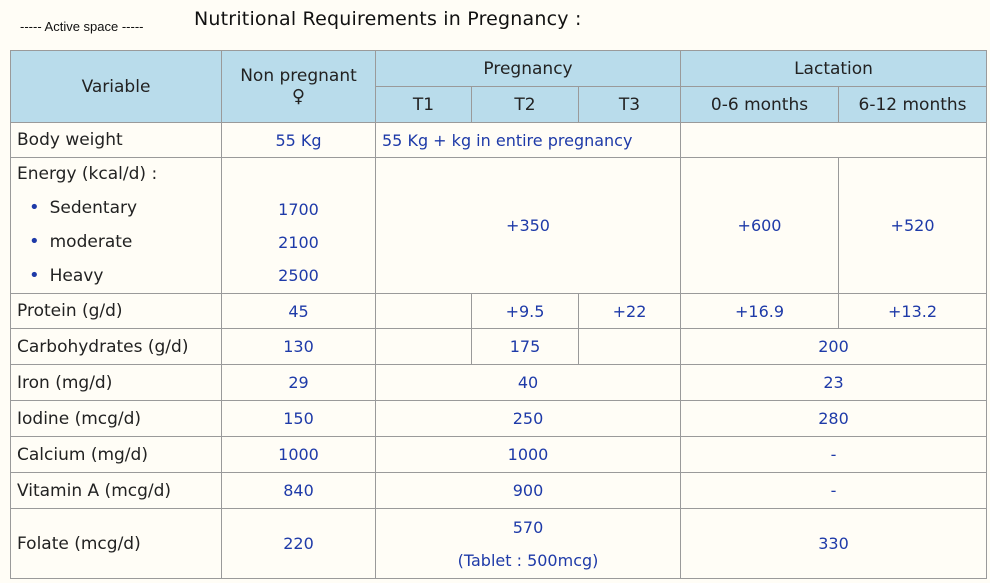 Image resolution: width=990 pixels, height=583 pixels. I want to click on energy-np-heavy: 2500, so click(298, 275).